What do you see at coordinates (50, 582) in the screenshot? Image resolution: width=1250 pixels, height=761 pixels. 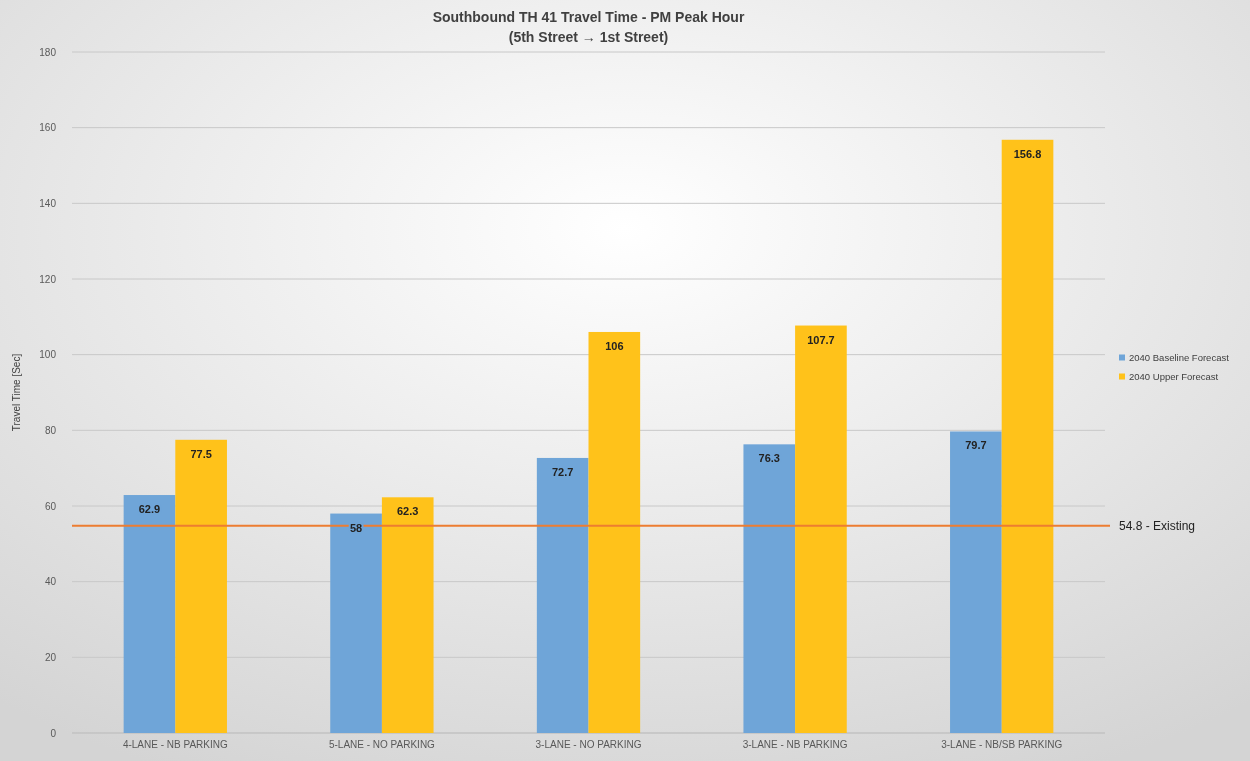 I see `y-tick-label: 40` at bounding box center [50, 582].